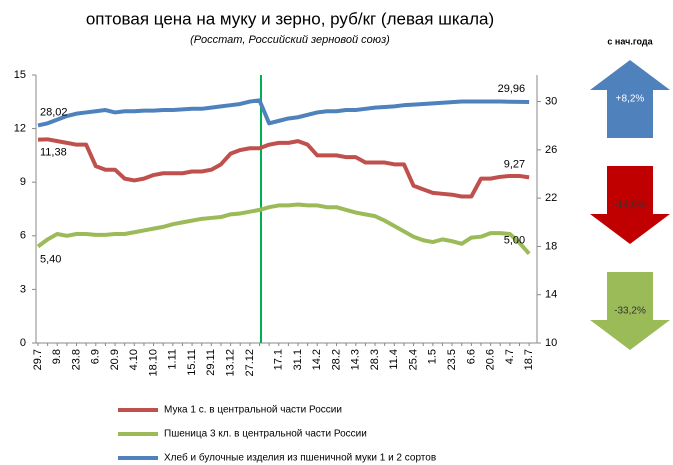 The height and width of the screenshot is (465, 673). Describe the element at coordinates (317, 359) in the screenshot. I see `x-tick-label: 14.2` at that location.